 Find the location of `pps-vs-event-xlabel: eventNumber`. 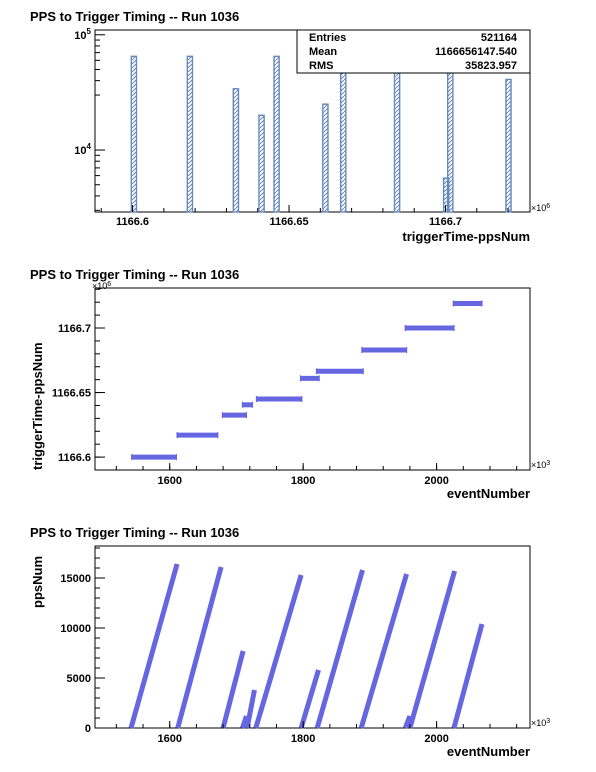

pps-vs-event-xlabel: eventNumber is located at coordinates (488, 751).